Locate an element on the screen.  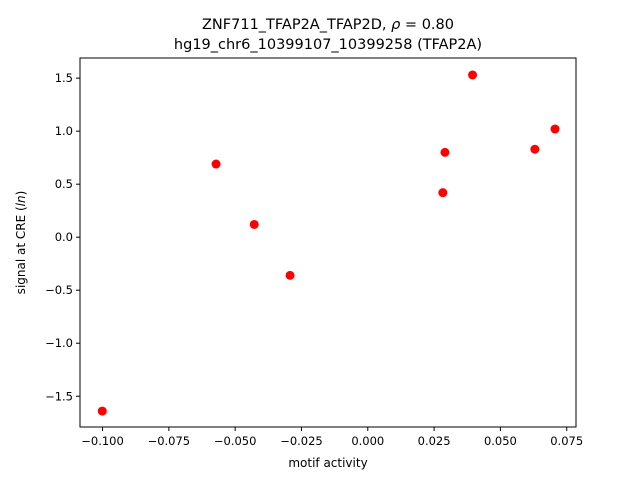
y-tick-label: 1.5 is located at coordinates (64, 78).